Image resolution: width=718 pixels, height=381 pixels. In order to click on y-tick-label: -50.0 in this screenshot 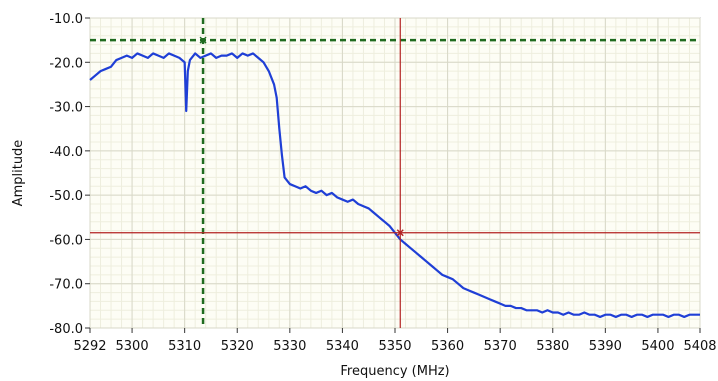, I will do `click(66, 196)`.